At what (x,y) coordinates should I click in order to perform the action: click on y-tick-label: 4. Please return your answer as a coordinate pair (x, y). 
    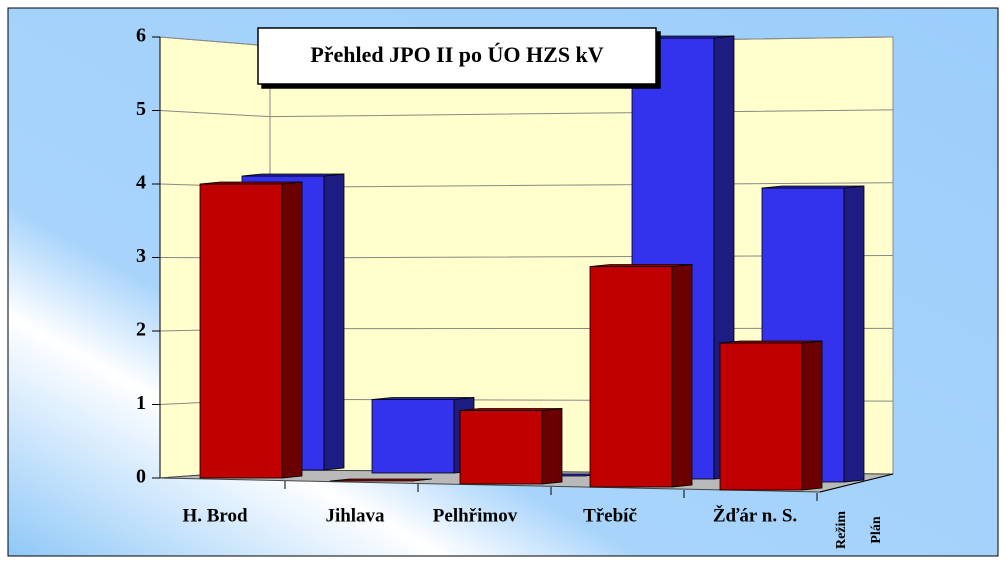
    Looking at the image, I should click on (141, 183).